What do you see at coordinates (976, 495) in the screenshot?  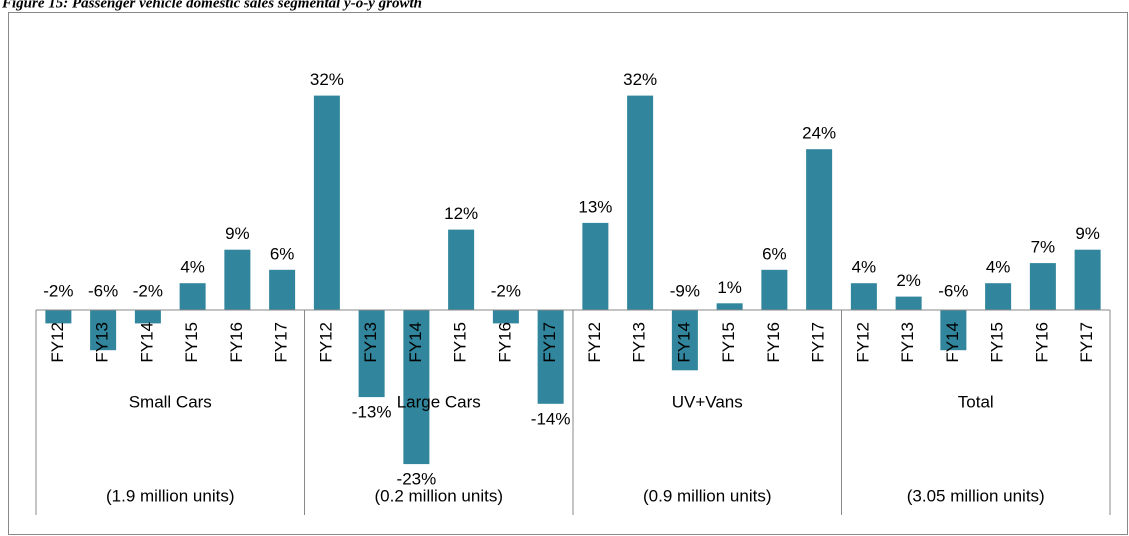 I see `group-note: (3.05 million units)` at bounding box center [976, 495].